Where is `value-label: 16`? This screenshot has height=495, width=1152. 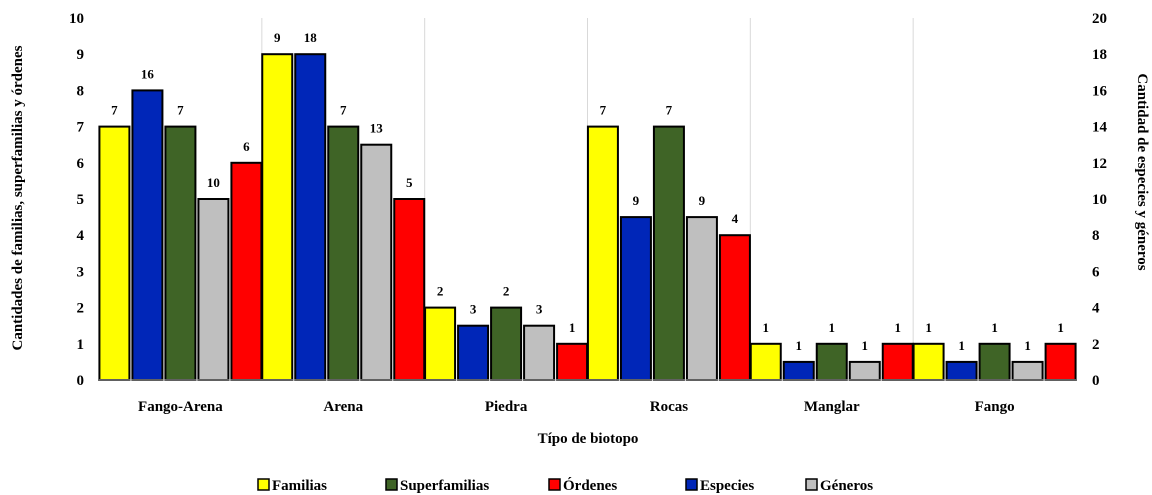
value-label: 16 is located at coordinates (148, 73).